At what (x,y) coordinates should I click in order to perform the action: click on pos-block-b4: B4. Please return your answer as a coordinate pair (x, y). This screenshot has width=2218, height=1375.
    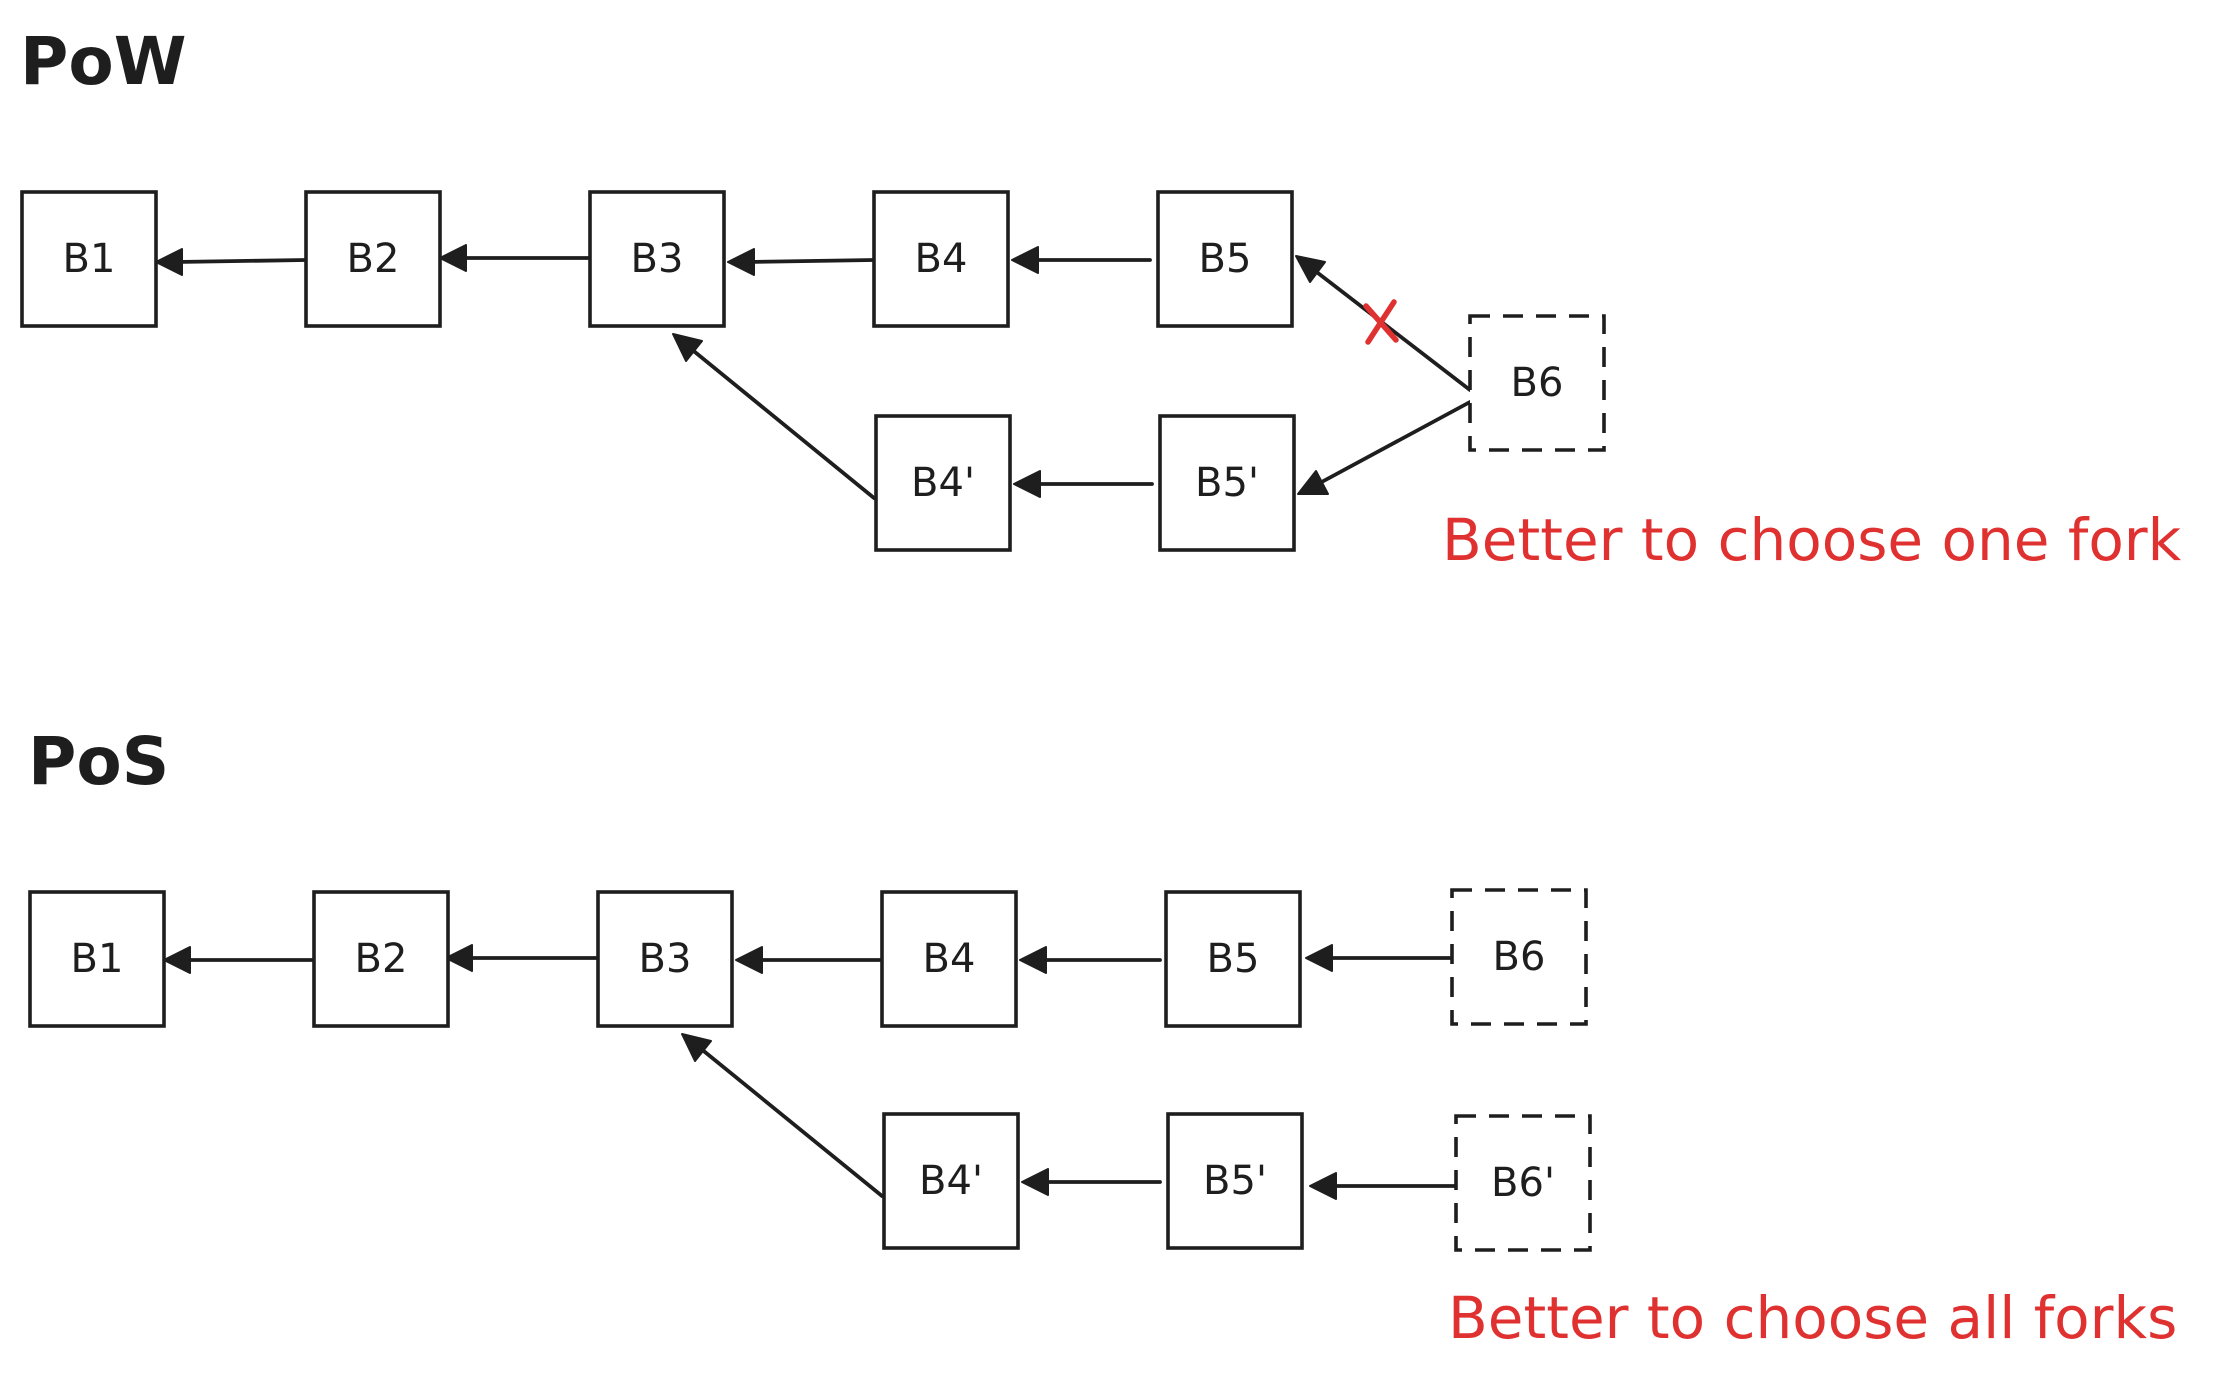
    Looking at the image, I should click on (949, 959).